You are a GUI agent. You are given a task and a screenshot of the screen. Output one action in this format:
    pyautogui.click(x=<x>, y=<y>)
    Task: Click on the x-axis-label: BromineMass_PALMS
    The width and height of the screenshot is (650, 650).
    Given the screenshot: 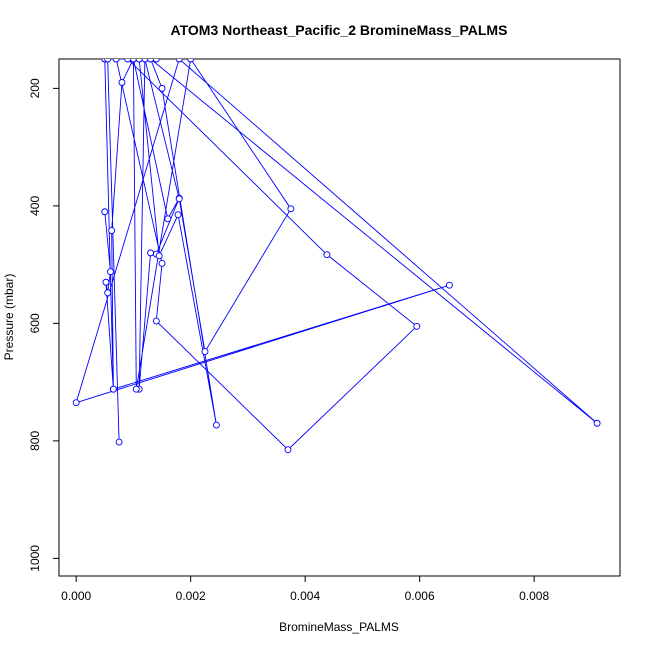 What is the action you would take?
    pyautogui.click(x=339, y=627)
    